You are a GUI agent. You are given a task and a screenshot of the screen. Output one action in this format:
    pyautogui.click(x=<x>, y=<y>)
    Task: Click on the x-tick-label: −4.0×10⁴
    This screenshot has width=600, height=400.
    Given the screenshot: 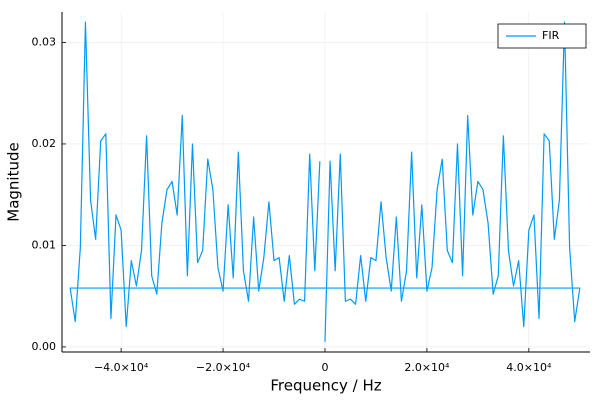 What is the action you would take?
    pyautogui.click(x=121, y=367)
    